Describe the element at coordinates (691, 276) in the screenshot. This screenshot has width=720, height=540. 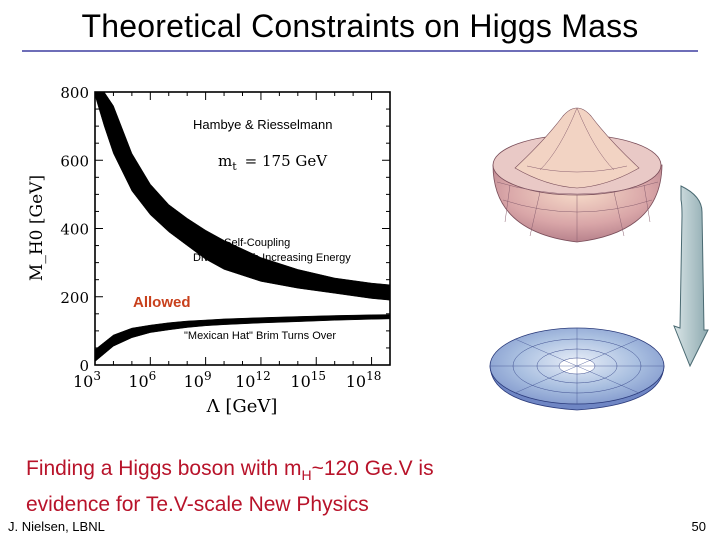
I see `curved-down-arrow-icon` at that location.